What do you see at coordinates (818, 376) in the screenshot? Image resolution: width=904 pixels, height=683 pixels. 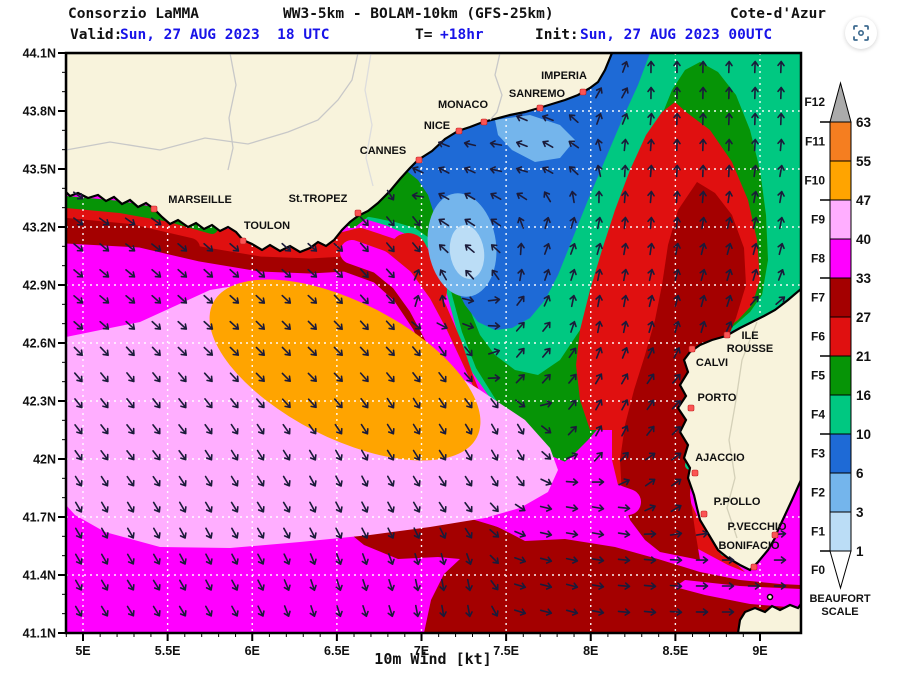 I see `scale-beaufort-label: F5` at bounding box center [818, 376].